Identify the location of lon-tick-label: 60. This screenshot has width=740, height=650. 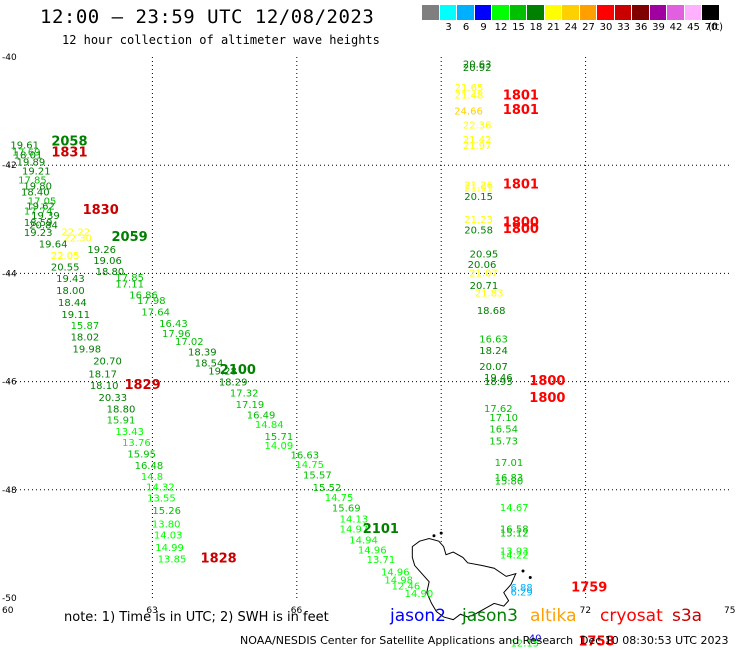
(8, 611).